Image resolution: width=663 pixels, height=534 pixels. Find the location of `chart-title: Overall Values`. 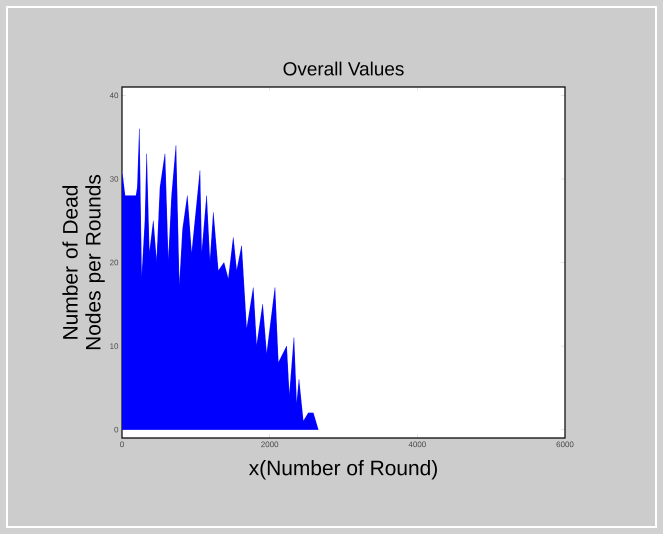

chart-title: Overall Values is located at coordinates (344, 69).